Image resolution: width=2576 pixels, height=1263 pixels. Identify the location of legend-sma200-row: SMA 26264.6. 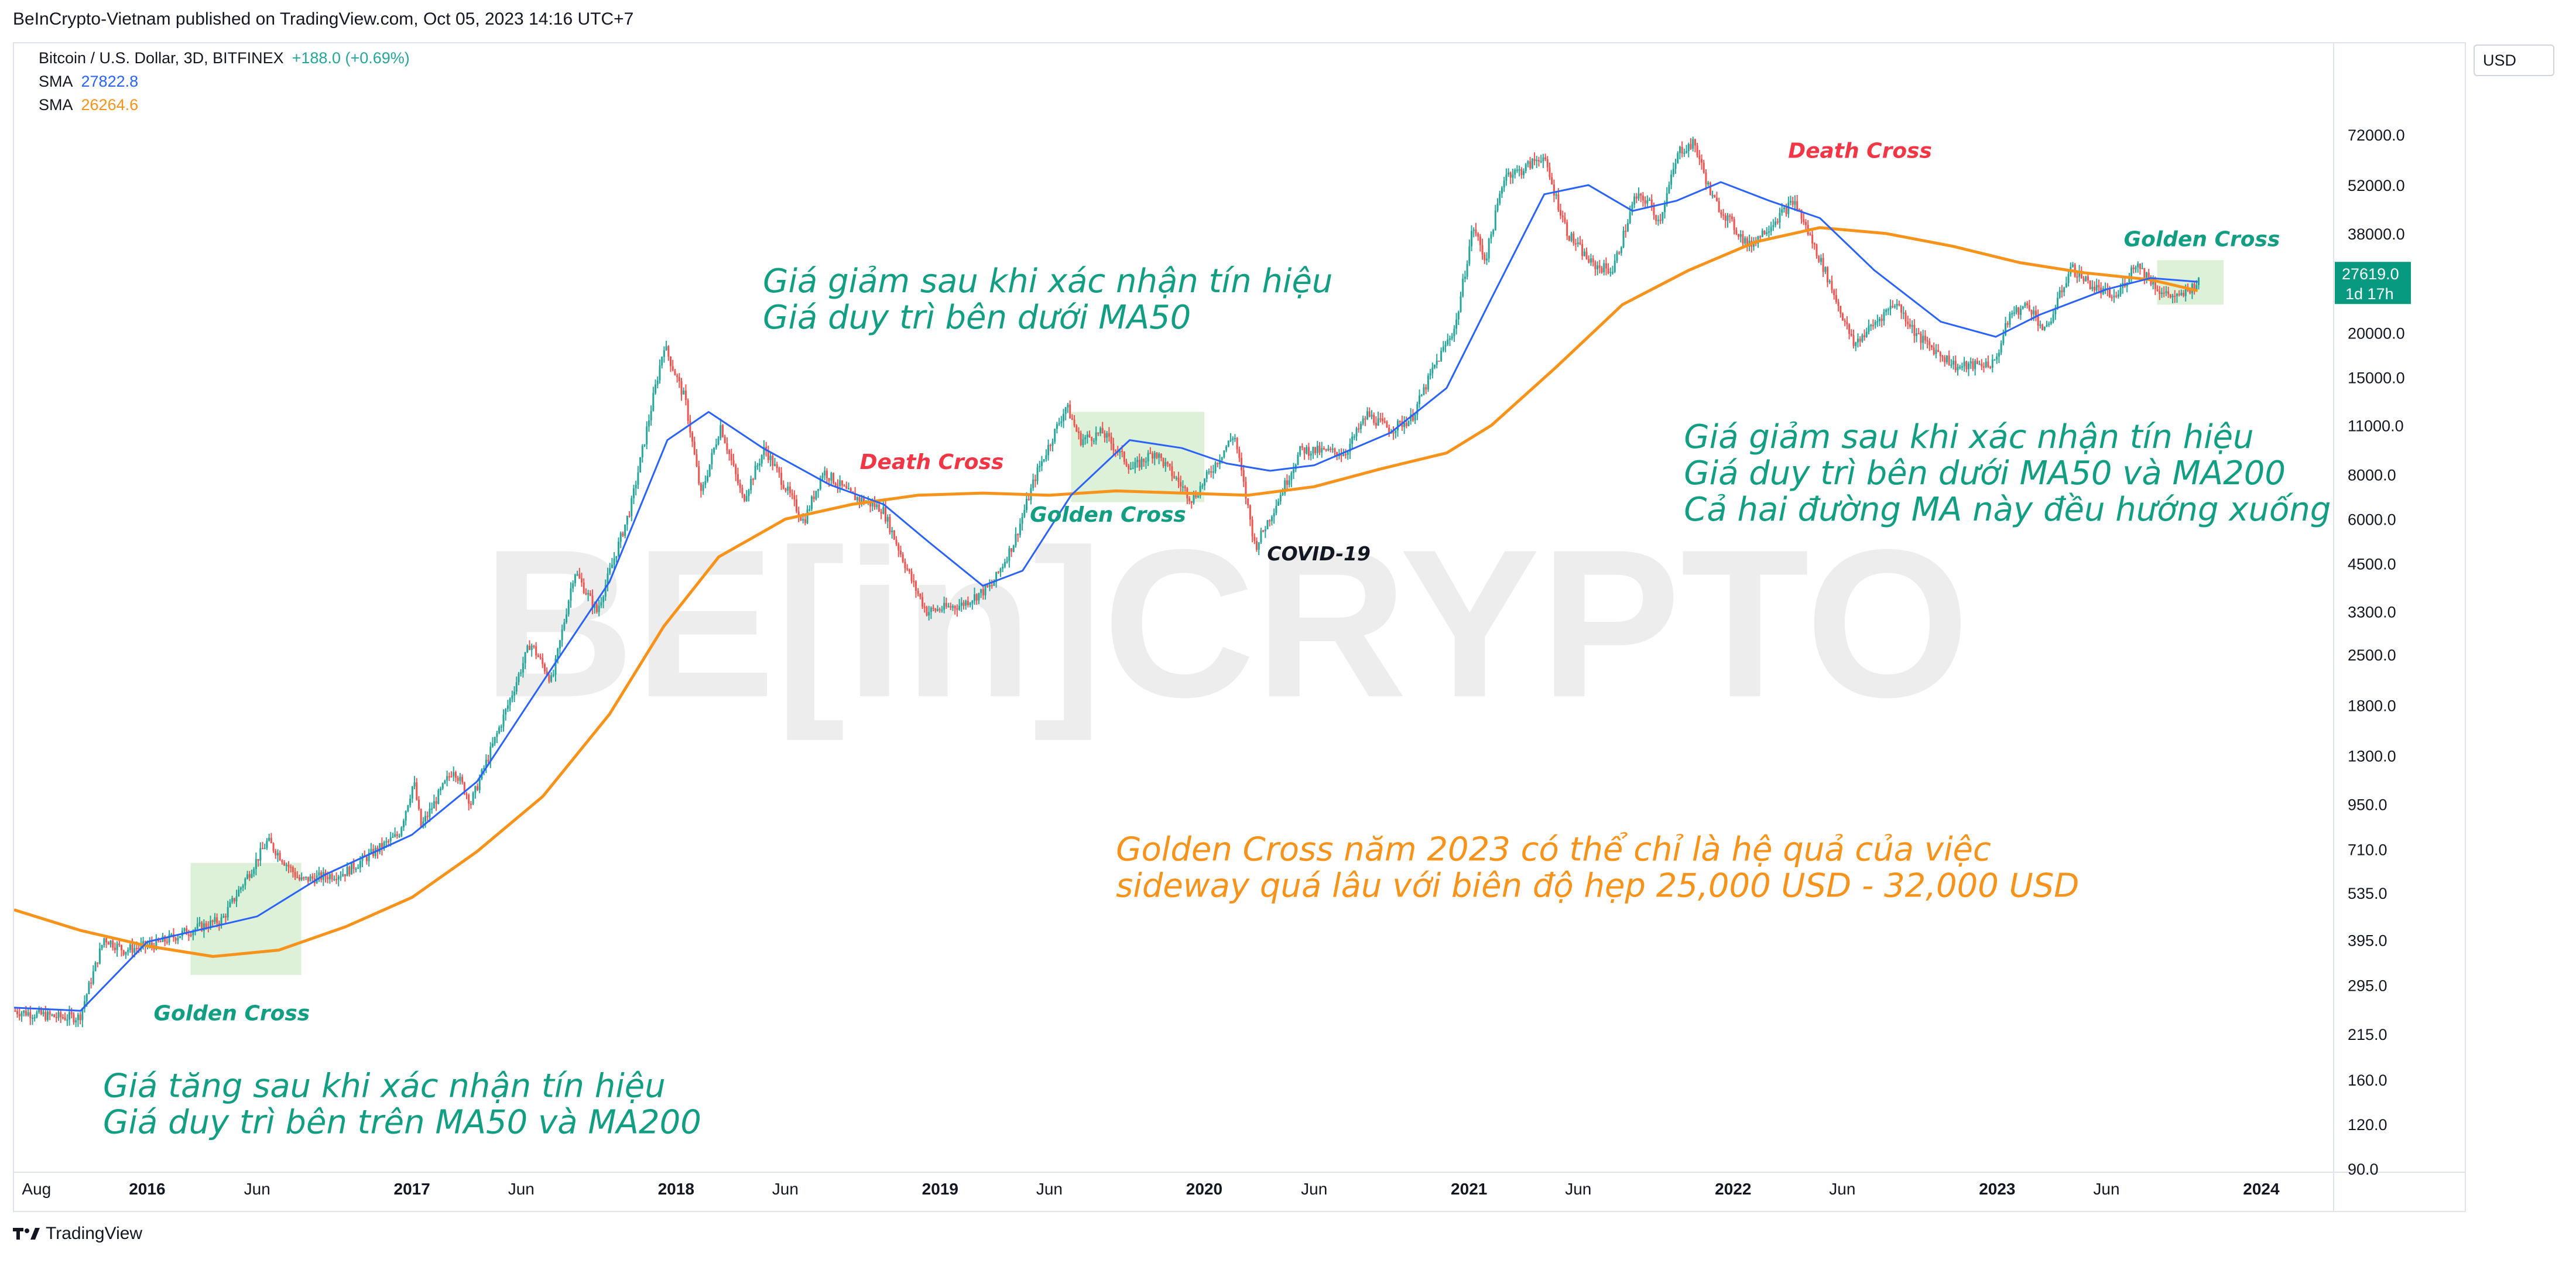
(92, 105).